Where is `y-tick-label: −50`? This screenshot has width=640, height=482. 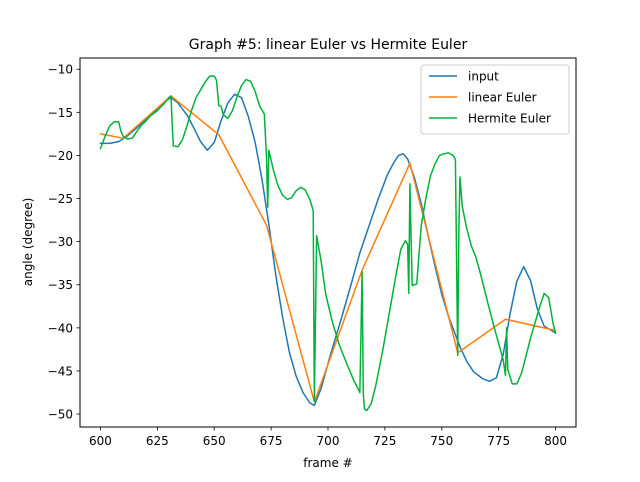 y-tick-label: −50 is located at coordinates (60, 415).